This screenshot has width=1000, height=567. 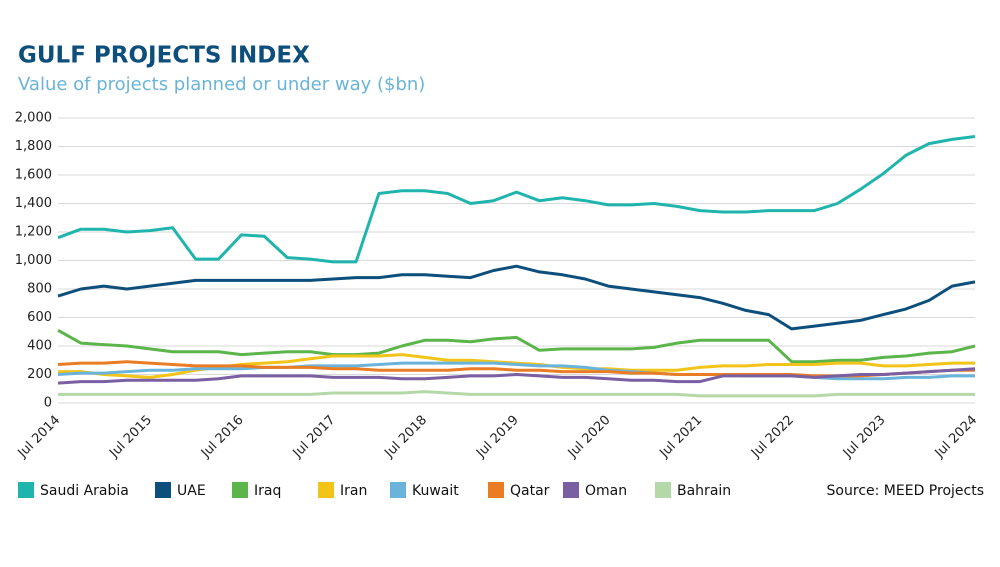 What do you see at coordinates (33, 175) in the screenshot?
I see `y-tick-label: 1,600` at bounding box center [33, 175].